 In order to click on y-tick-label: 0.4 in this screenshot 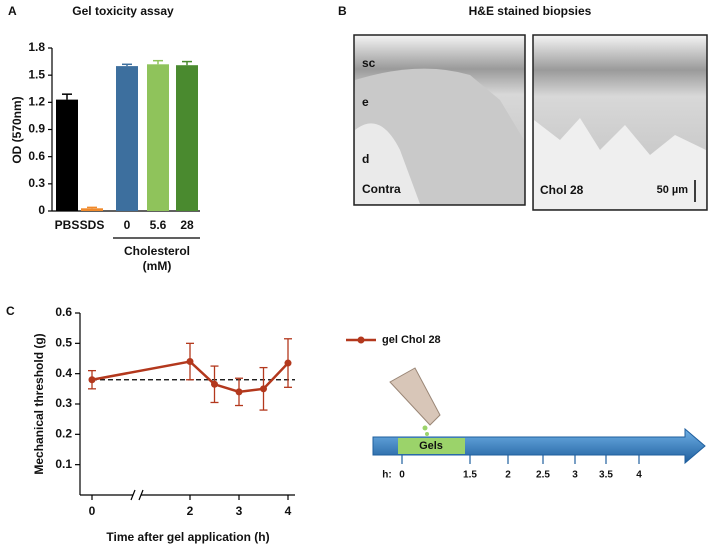, I will do `click(63, 373)`.